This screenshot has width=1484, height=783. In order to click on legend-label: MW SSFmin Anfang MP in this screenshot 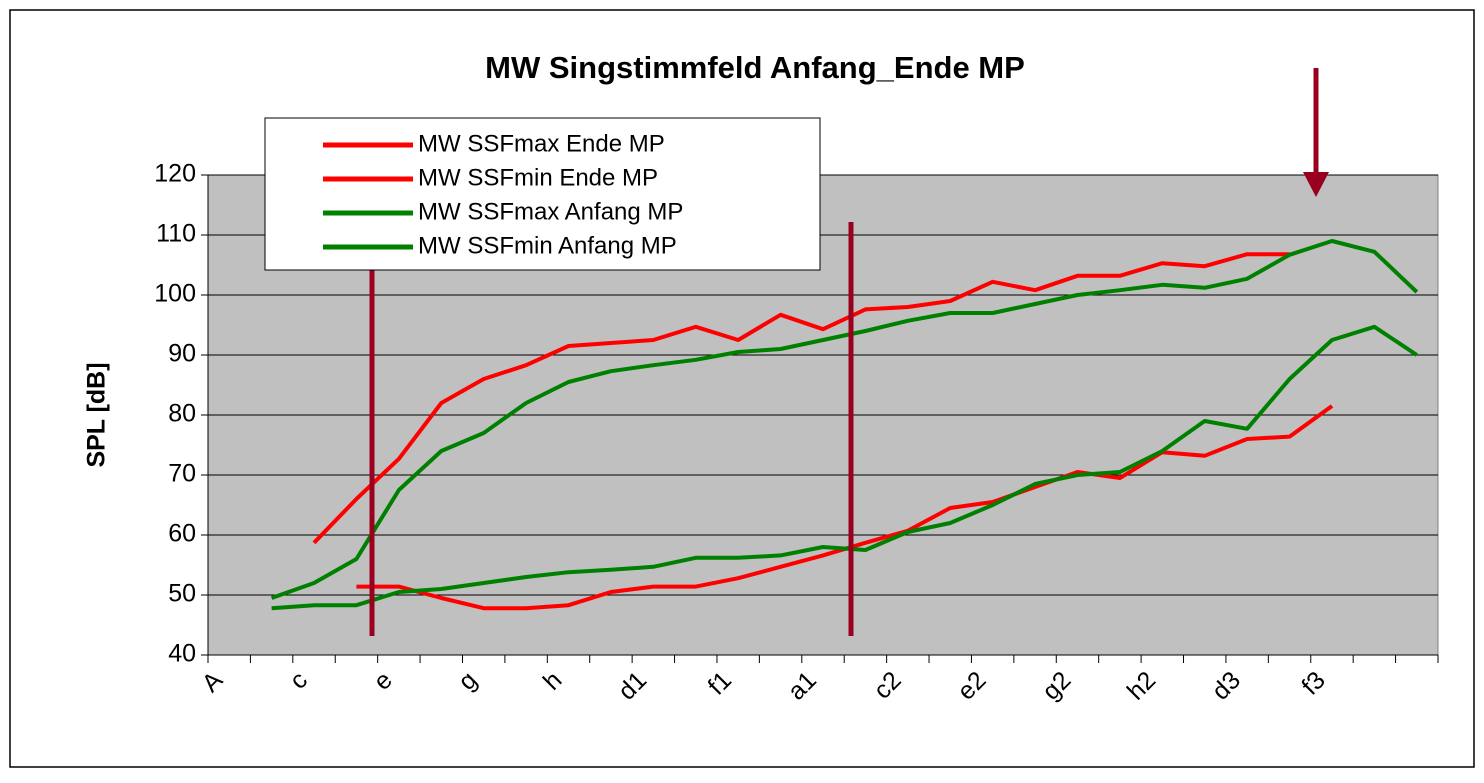, I will do `click(547, 245)`.